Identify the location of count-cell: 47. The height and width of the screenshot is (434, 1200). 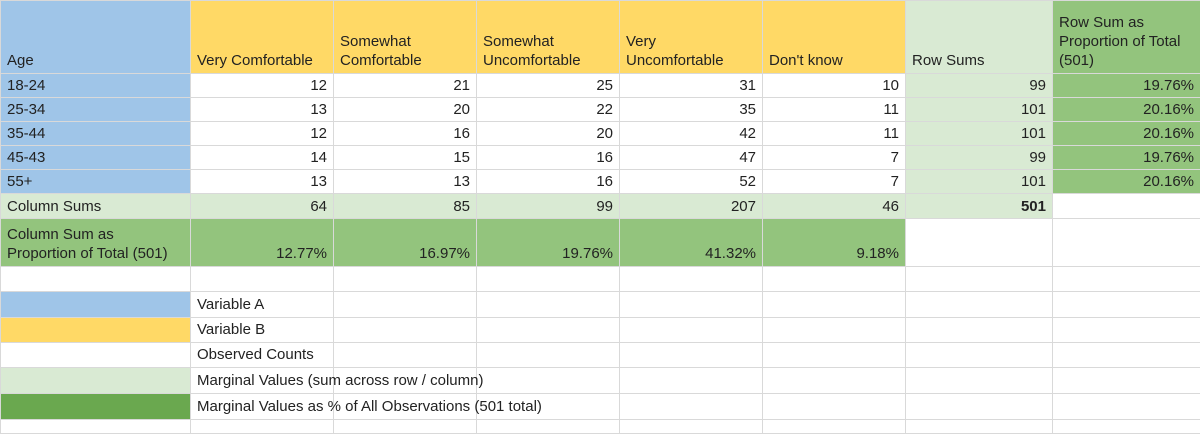
(691, 158).